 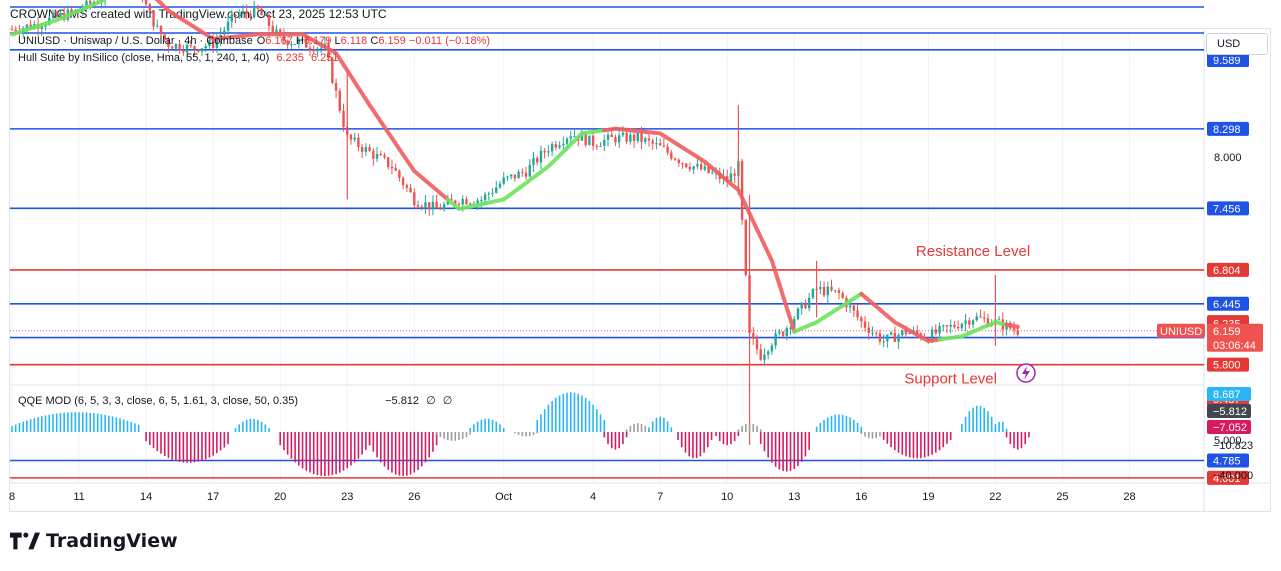 I want to click on level-price-label: 6.445, so click(x=1227, y=305).